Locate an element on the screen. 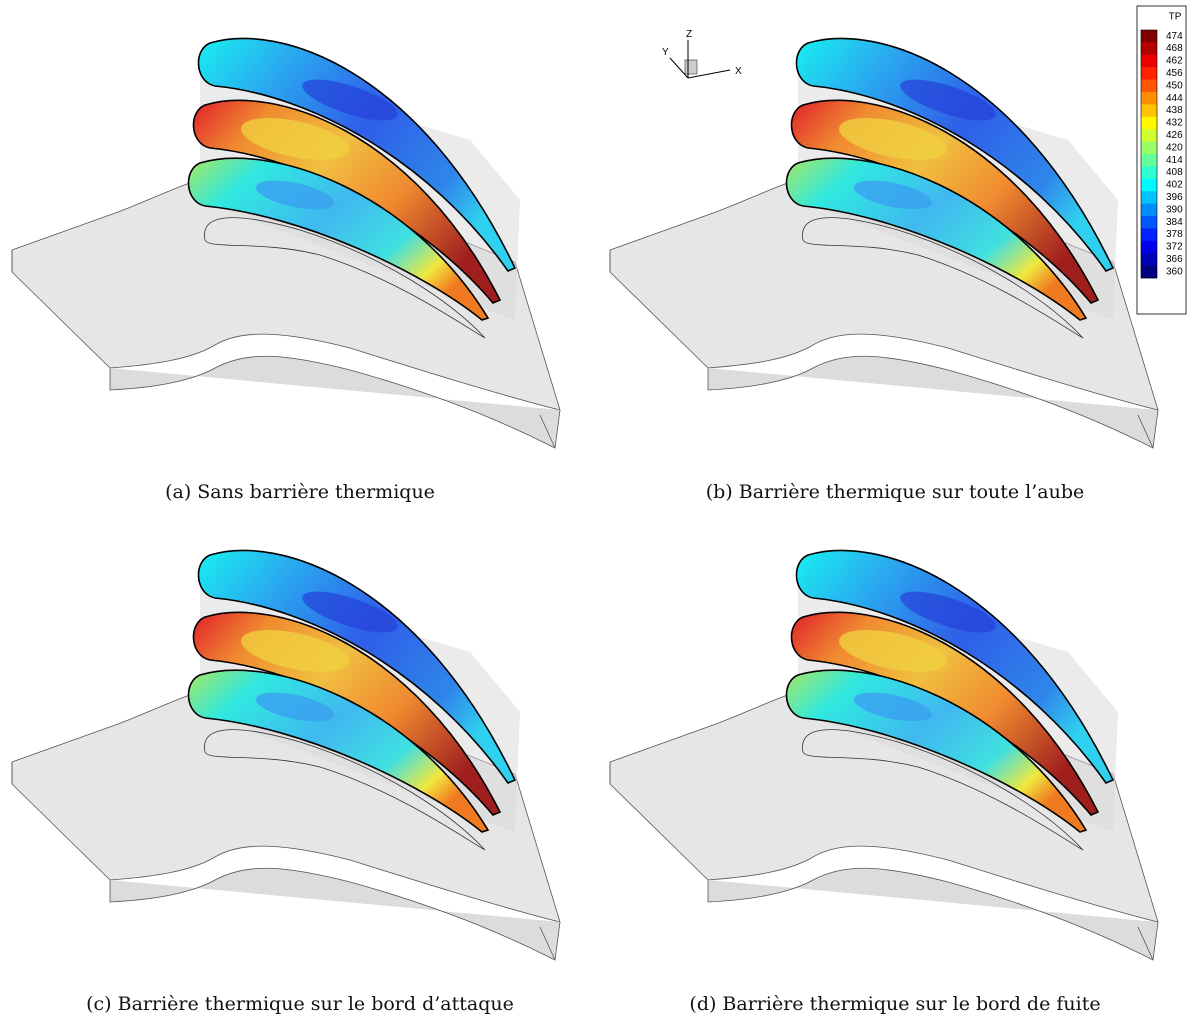 The image size is (1188, 1028). legend-label: 372 is located at coordinates (1174, 247).